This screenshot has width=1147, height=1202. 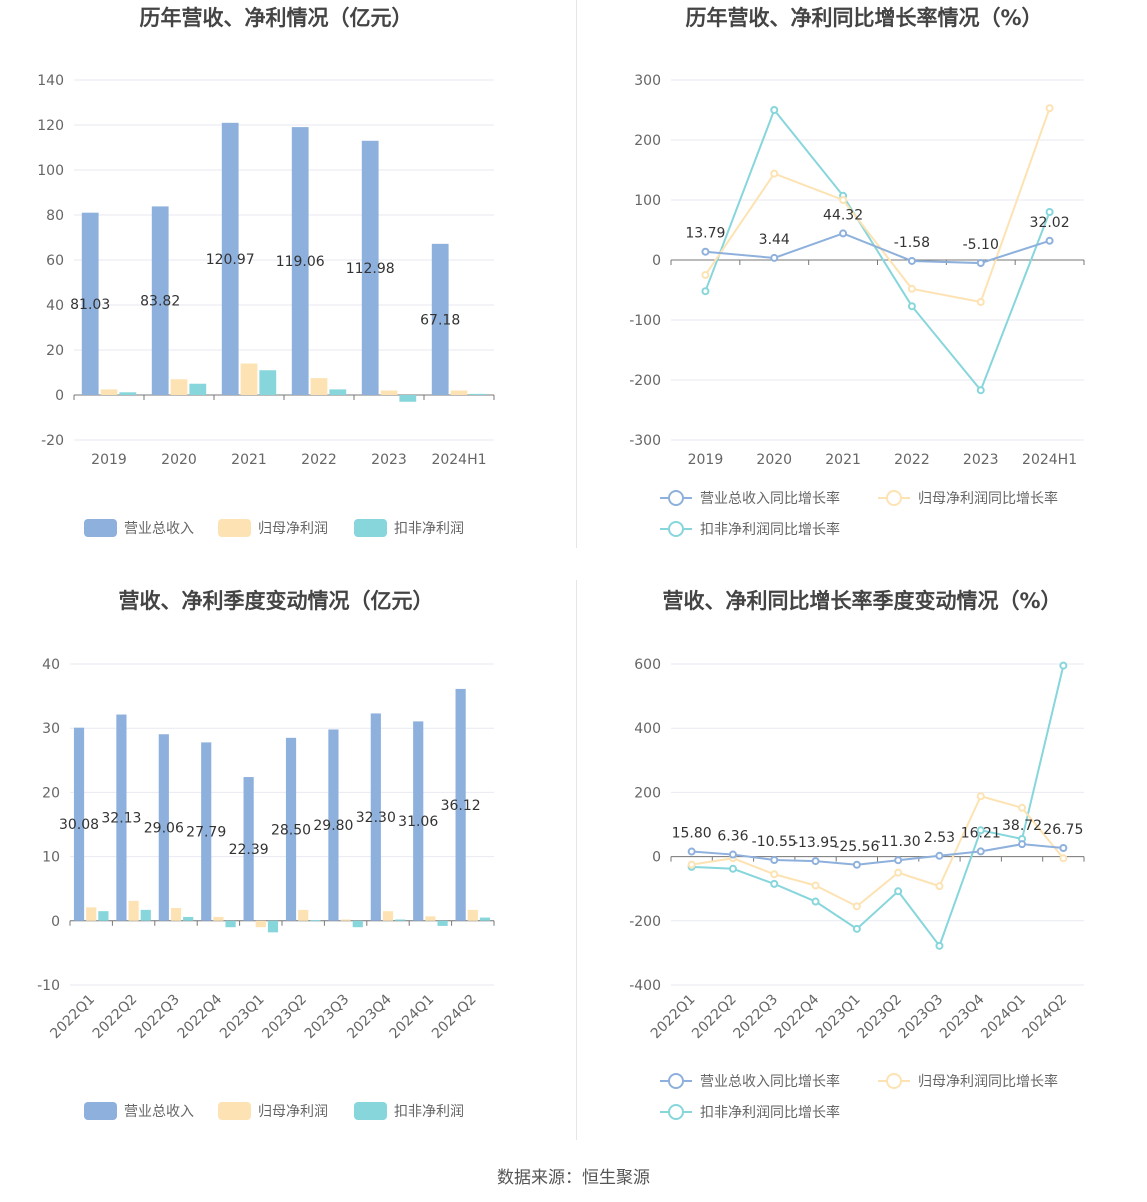 I want to click on data-label: 81.03, so click(x=90, y=305).